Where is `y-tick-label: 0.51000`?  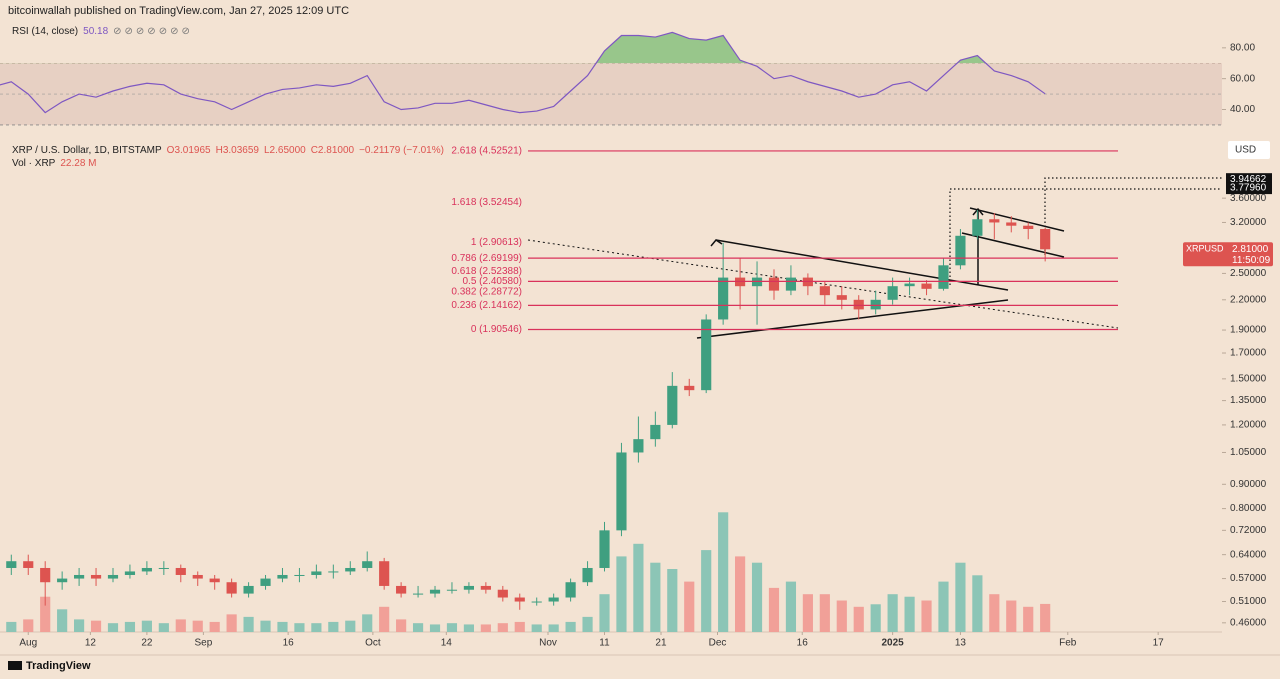
y-tick-label: 0.51000 is located at coordinates (1248, 601).